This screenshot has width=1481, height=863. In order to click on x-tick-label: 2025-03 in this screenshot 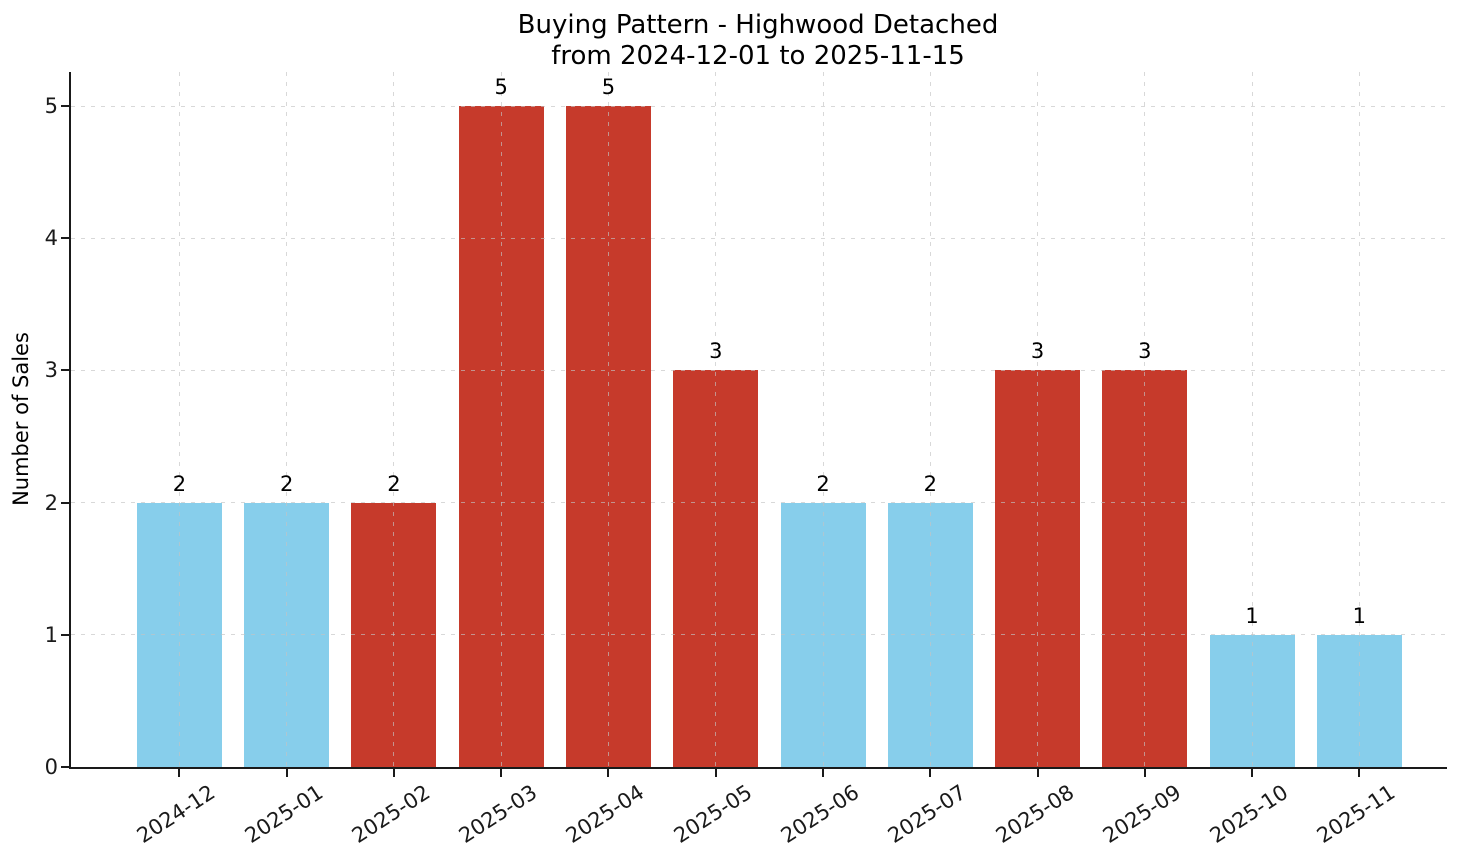, I will do `click(498, 814)`.